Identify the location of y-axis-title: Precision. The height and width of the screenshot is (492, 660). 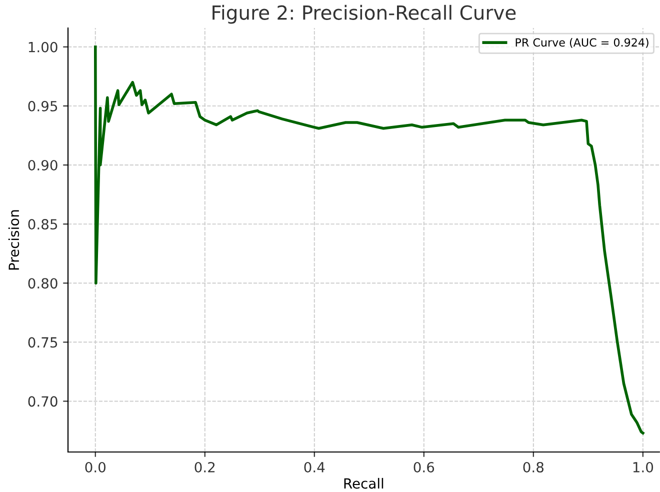
(14, 240).